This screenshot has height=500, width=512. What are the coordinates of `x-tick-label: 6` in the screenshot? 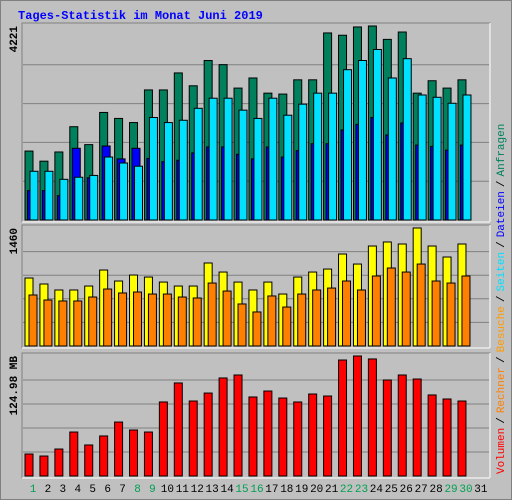 It's located at (107, 490).